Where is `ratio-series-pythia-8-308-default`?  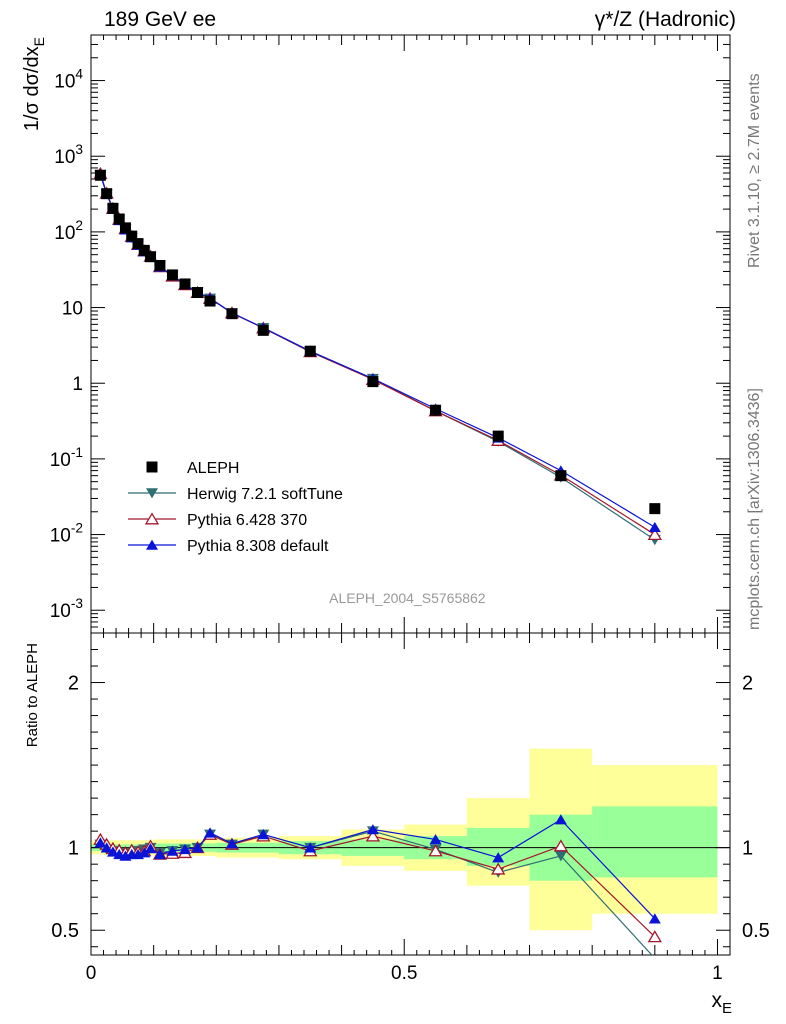 ratio-series-pythia-8-308-default is located at coordinates (377, 869).